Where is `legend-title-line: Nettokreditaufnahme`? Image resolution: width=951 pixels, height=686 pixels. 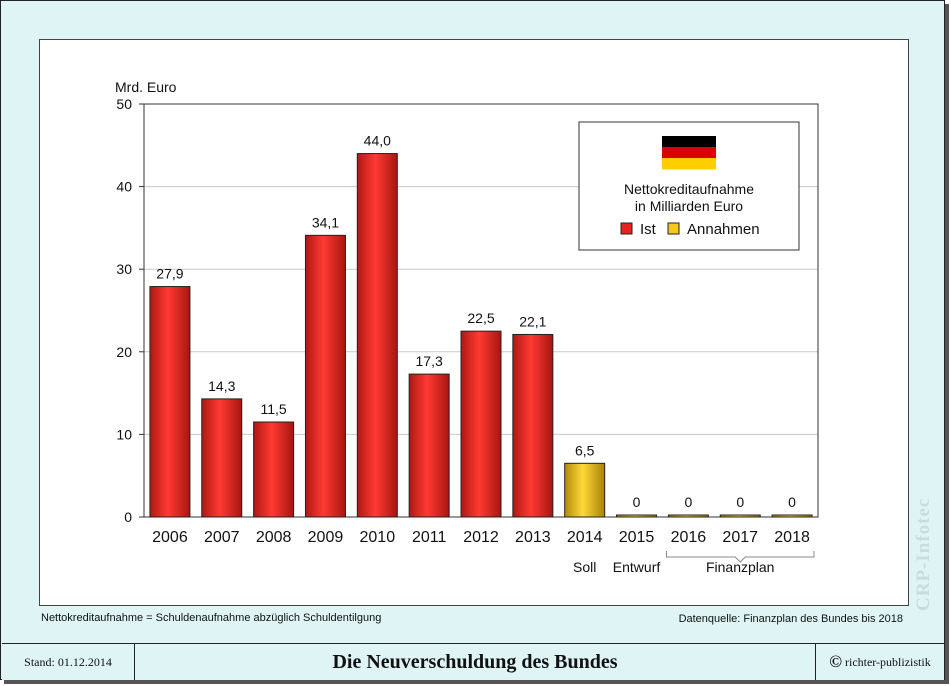 legend-title-line: Nettokreditaufnahme is located at coordinates (689, 189).